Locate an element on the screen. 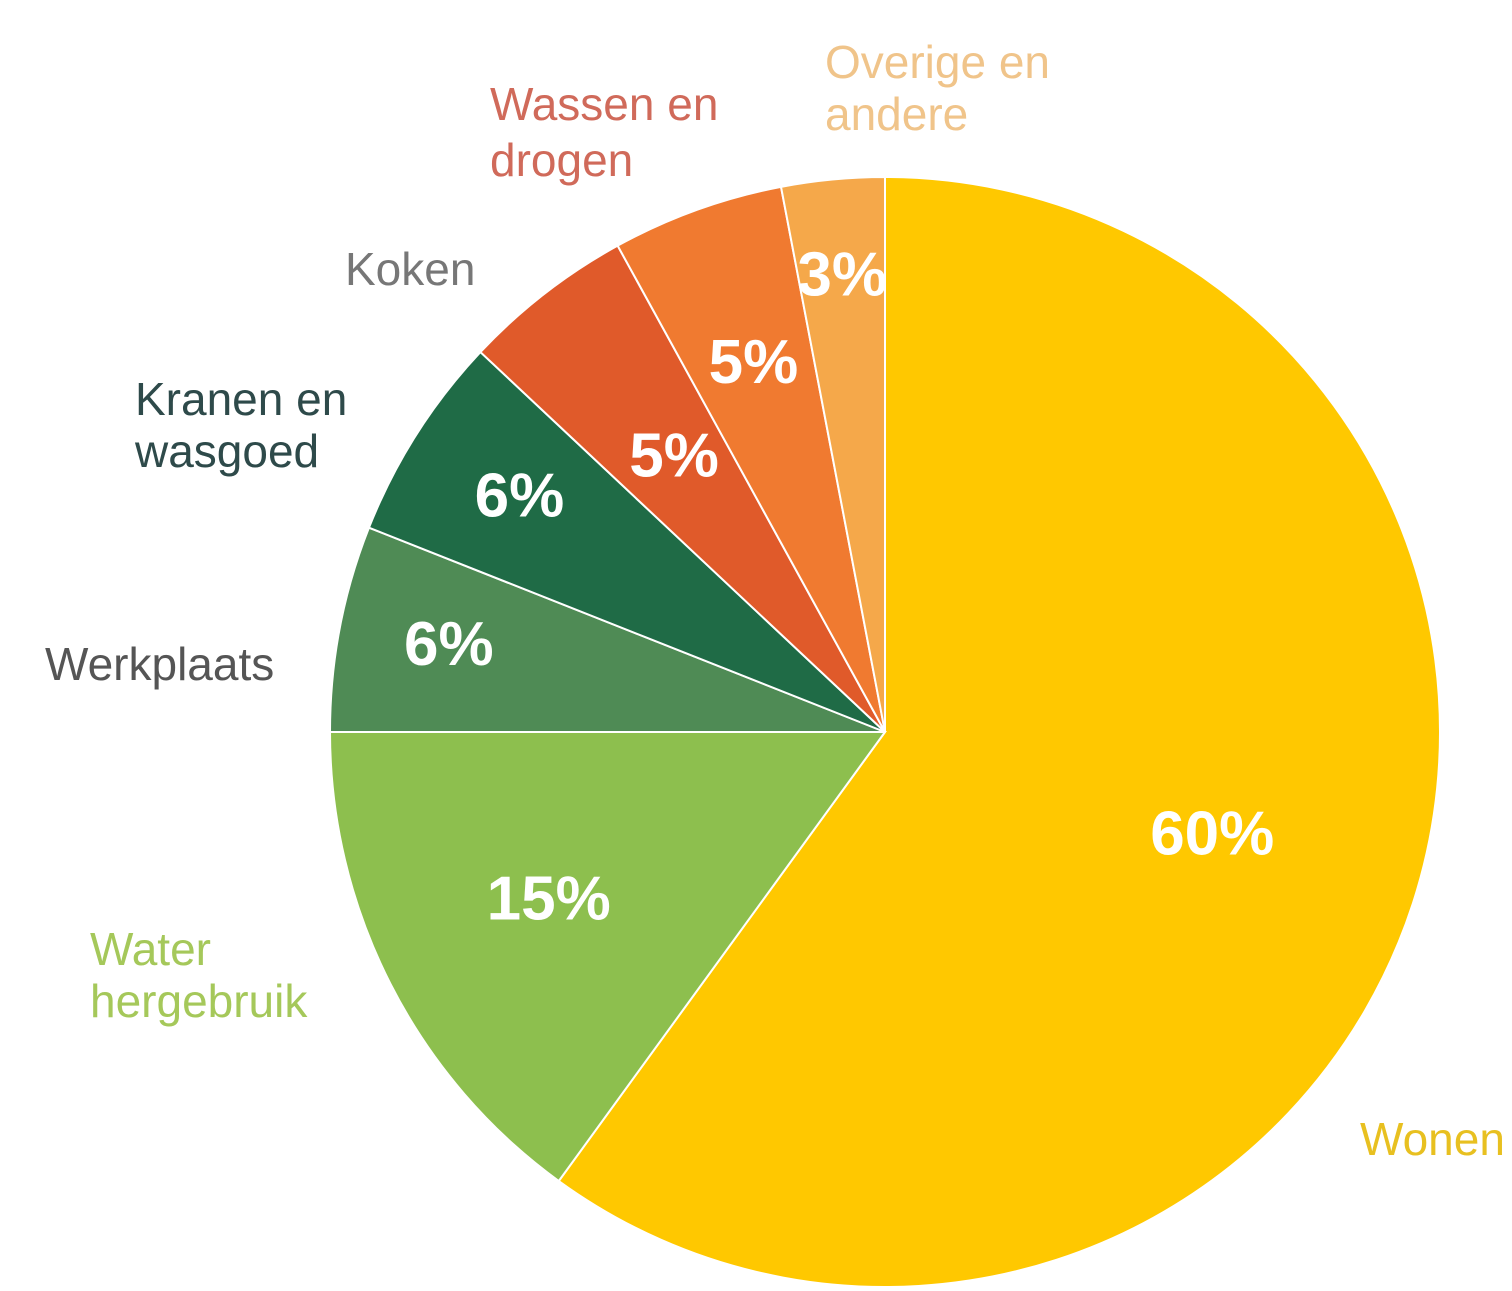 This screenshot has width=1512, height=1291. label-wonen: Wonen is located at coordinates (1432, 1139).